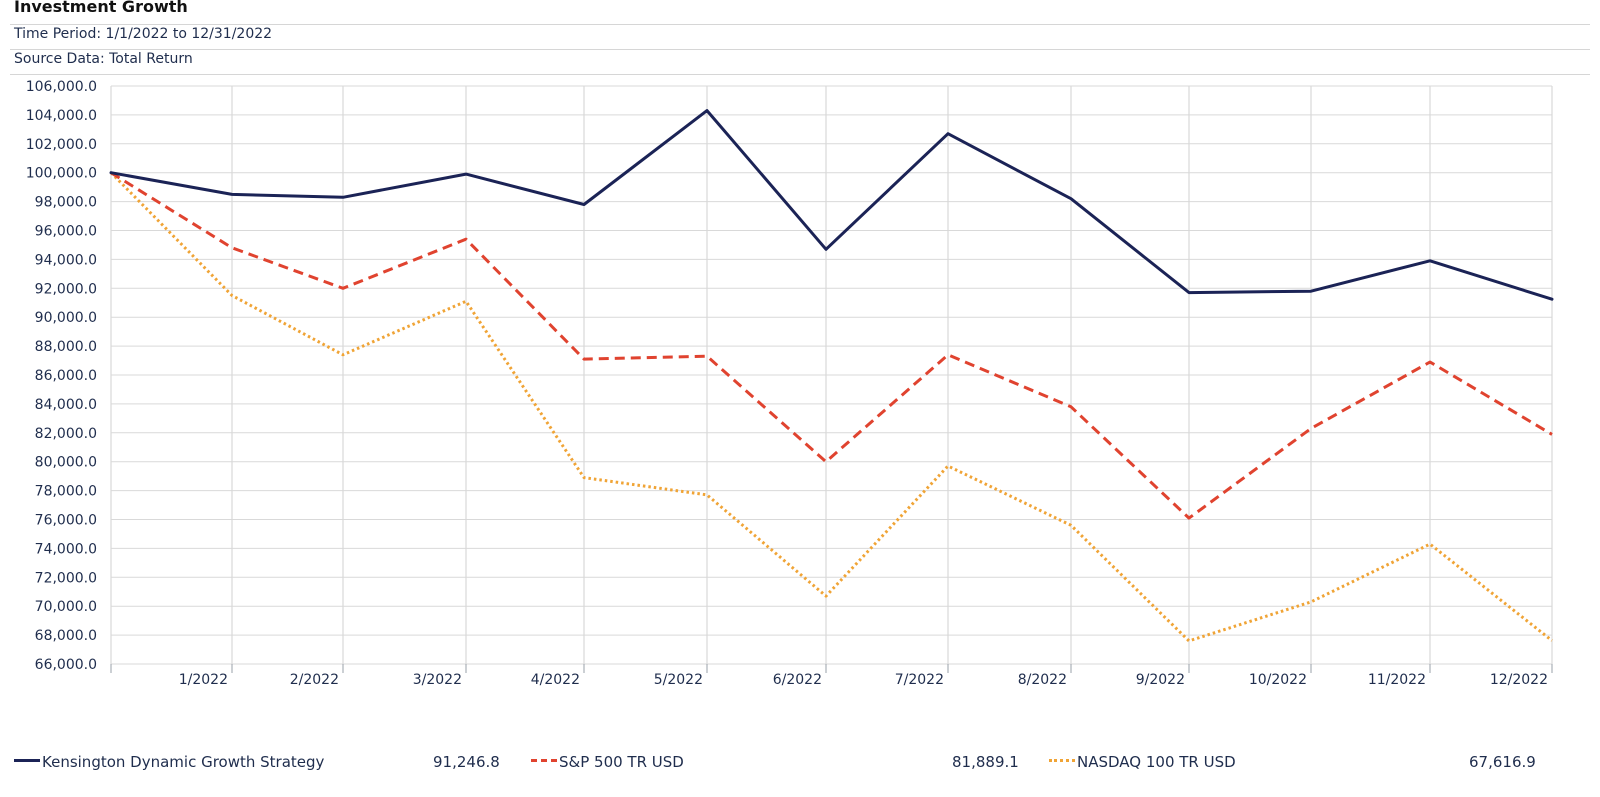  What do you see at coordinates (143, 34) in the screenshot?
I see `time-period-label: Time Period: 1/1/2022 to 12/31/2022` at bounding box center [143, 34].